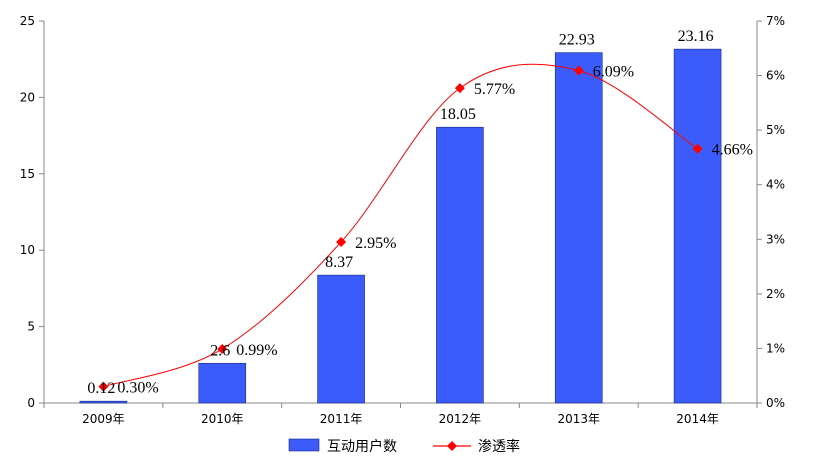 This screenshot has height=466, width=826. Describe the element at coordinates (577, 40) in the screenshot. I see `bar-data-label: 22.93` at that location.